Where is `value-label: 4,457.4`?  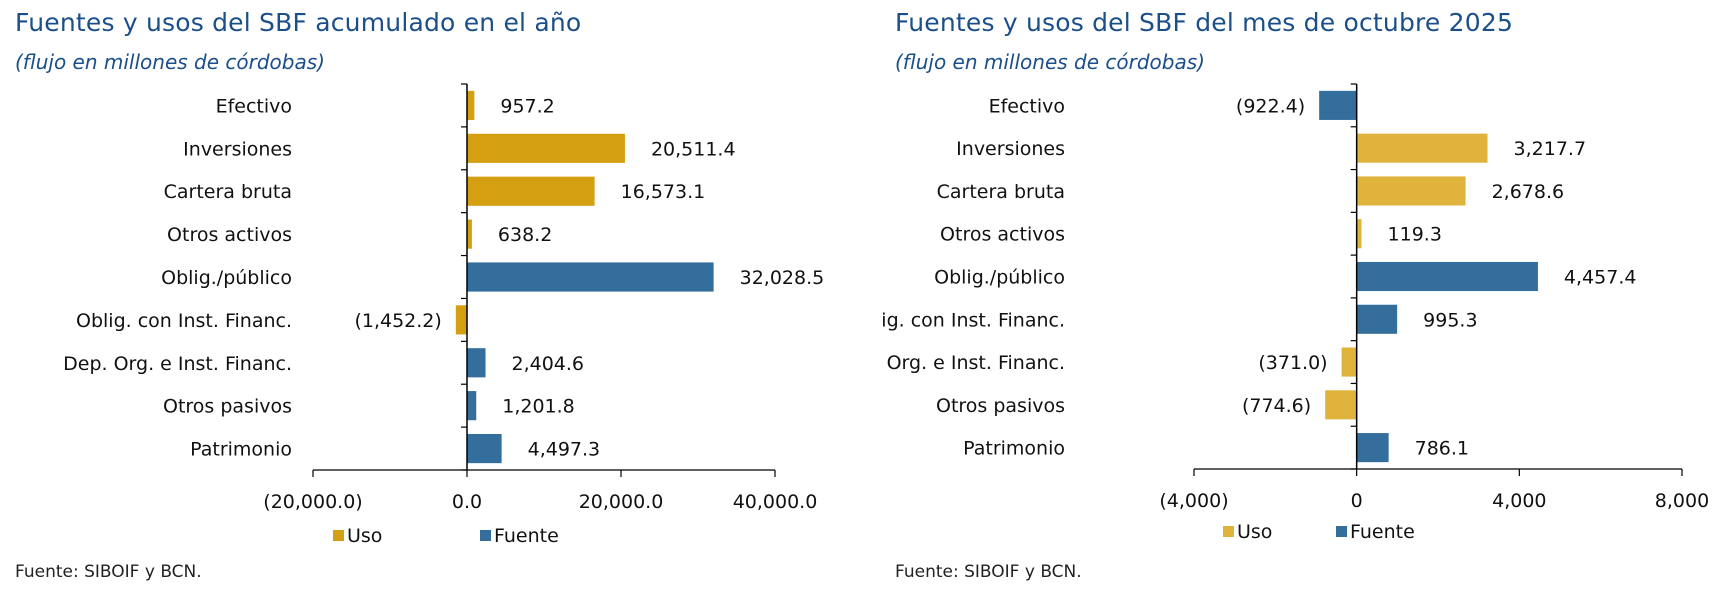 value-label: 4,457.4 is located at coordinates (1600, 278).